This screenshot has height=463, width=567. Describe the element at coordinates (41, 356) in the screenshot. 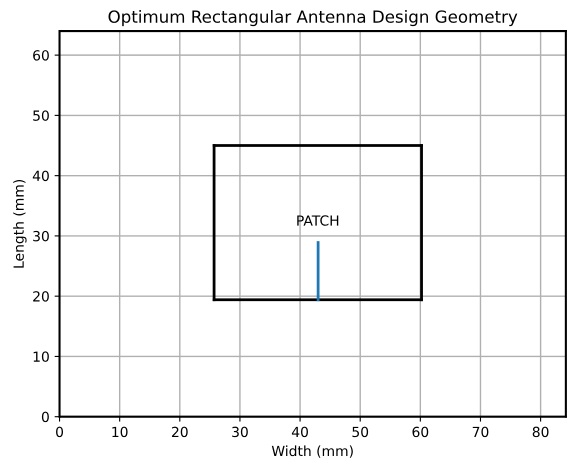

I see `y-tick-label: 10` at that location.